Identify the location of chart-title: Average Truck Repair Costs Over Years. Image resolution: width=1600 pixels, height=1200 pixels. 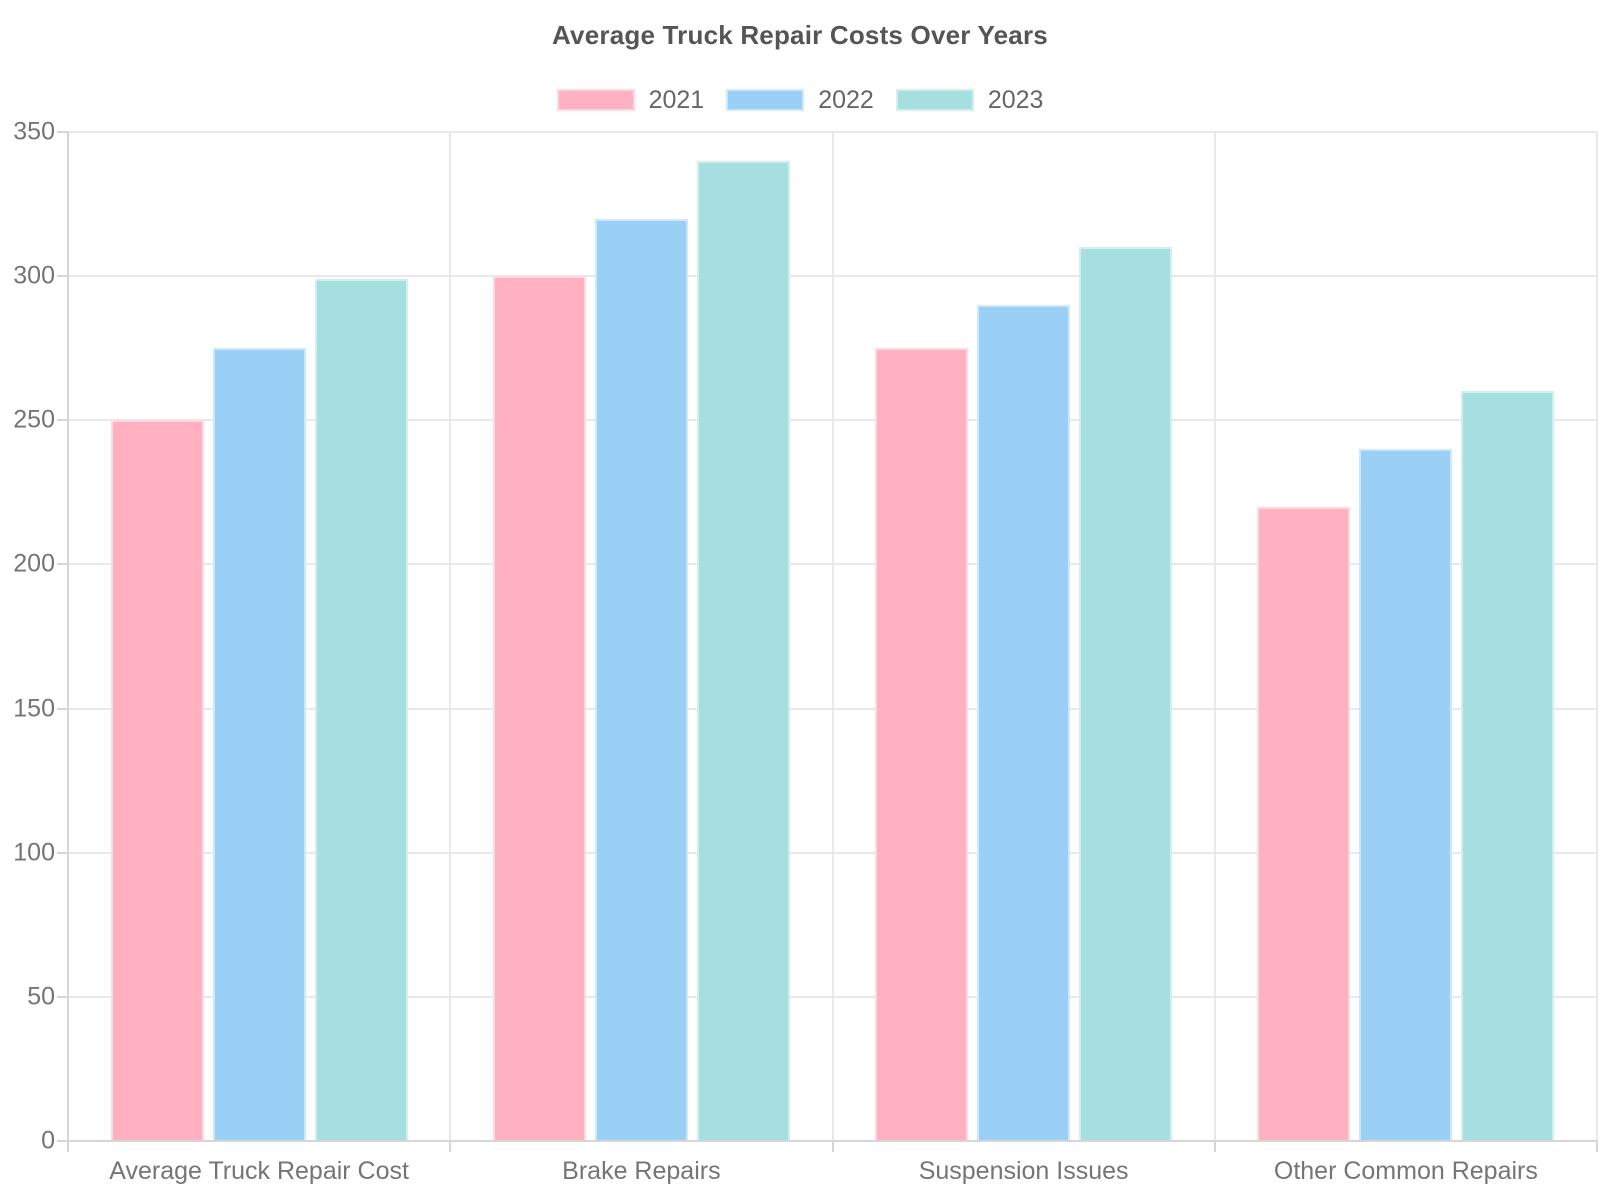
(800, 35).